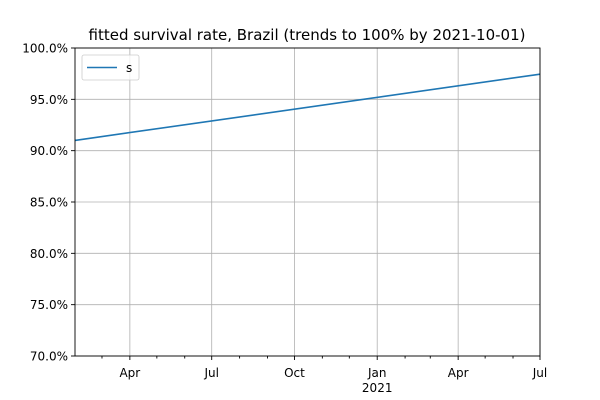 This screenshot has height=400, width=600. I want to click on y-tick-label: 70.0%, so click(49, 357).